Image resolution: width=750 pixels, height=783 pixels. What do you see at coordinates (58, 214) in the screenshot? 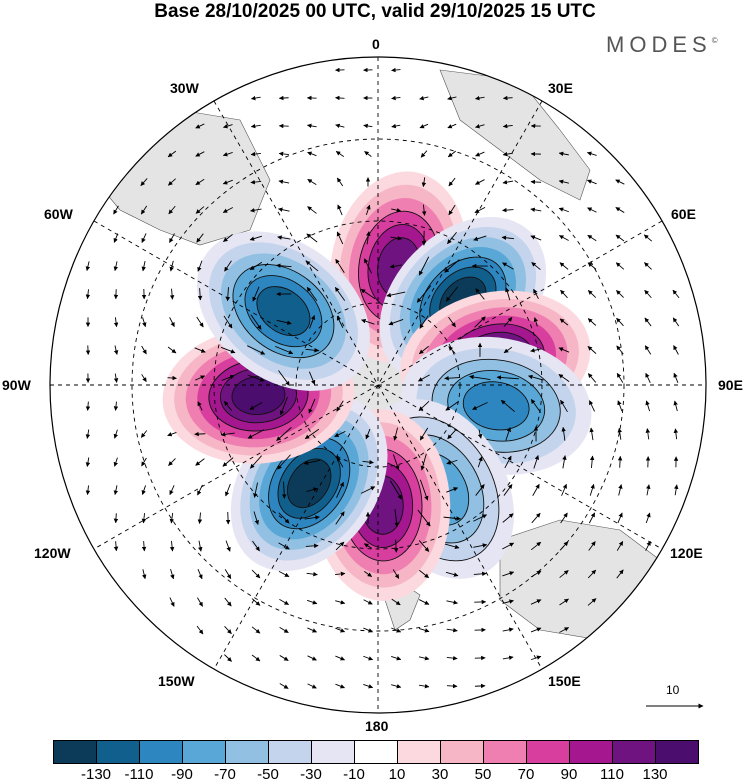
I see `lon-label-60w: 60W` at bounding box center [58, 214].